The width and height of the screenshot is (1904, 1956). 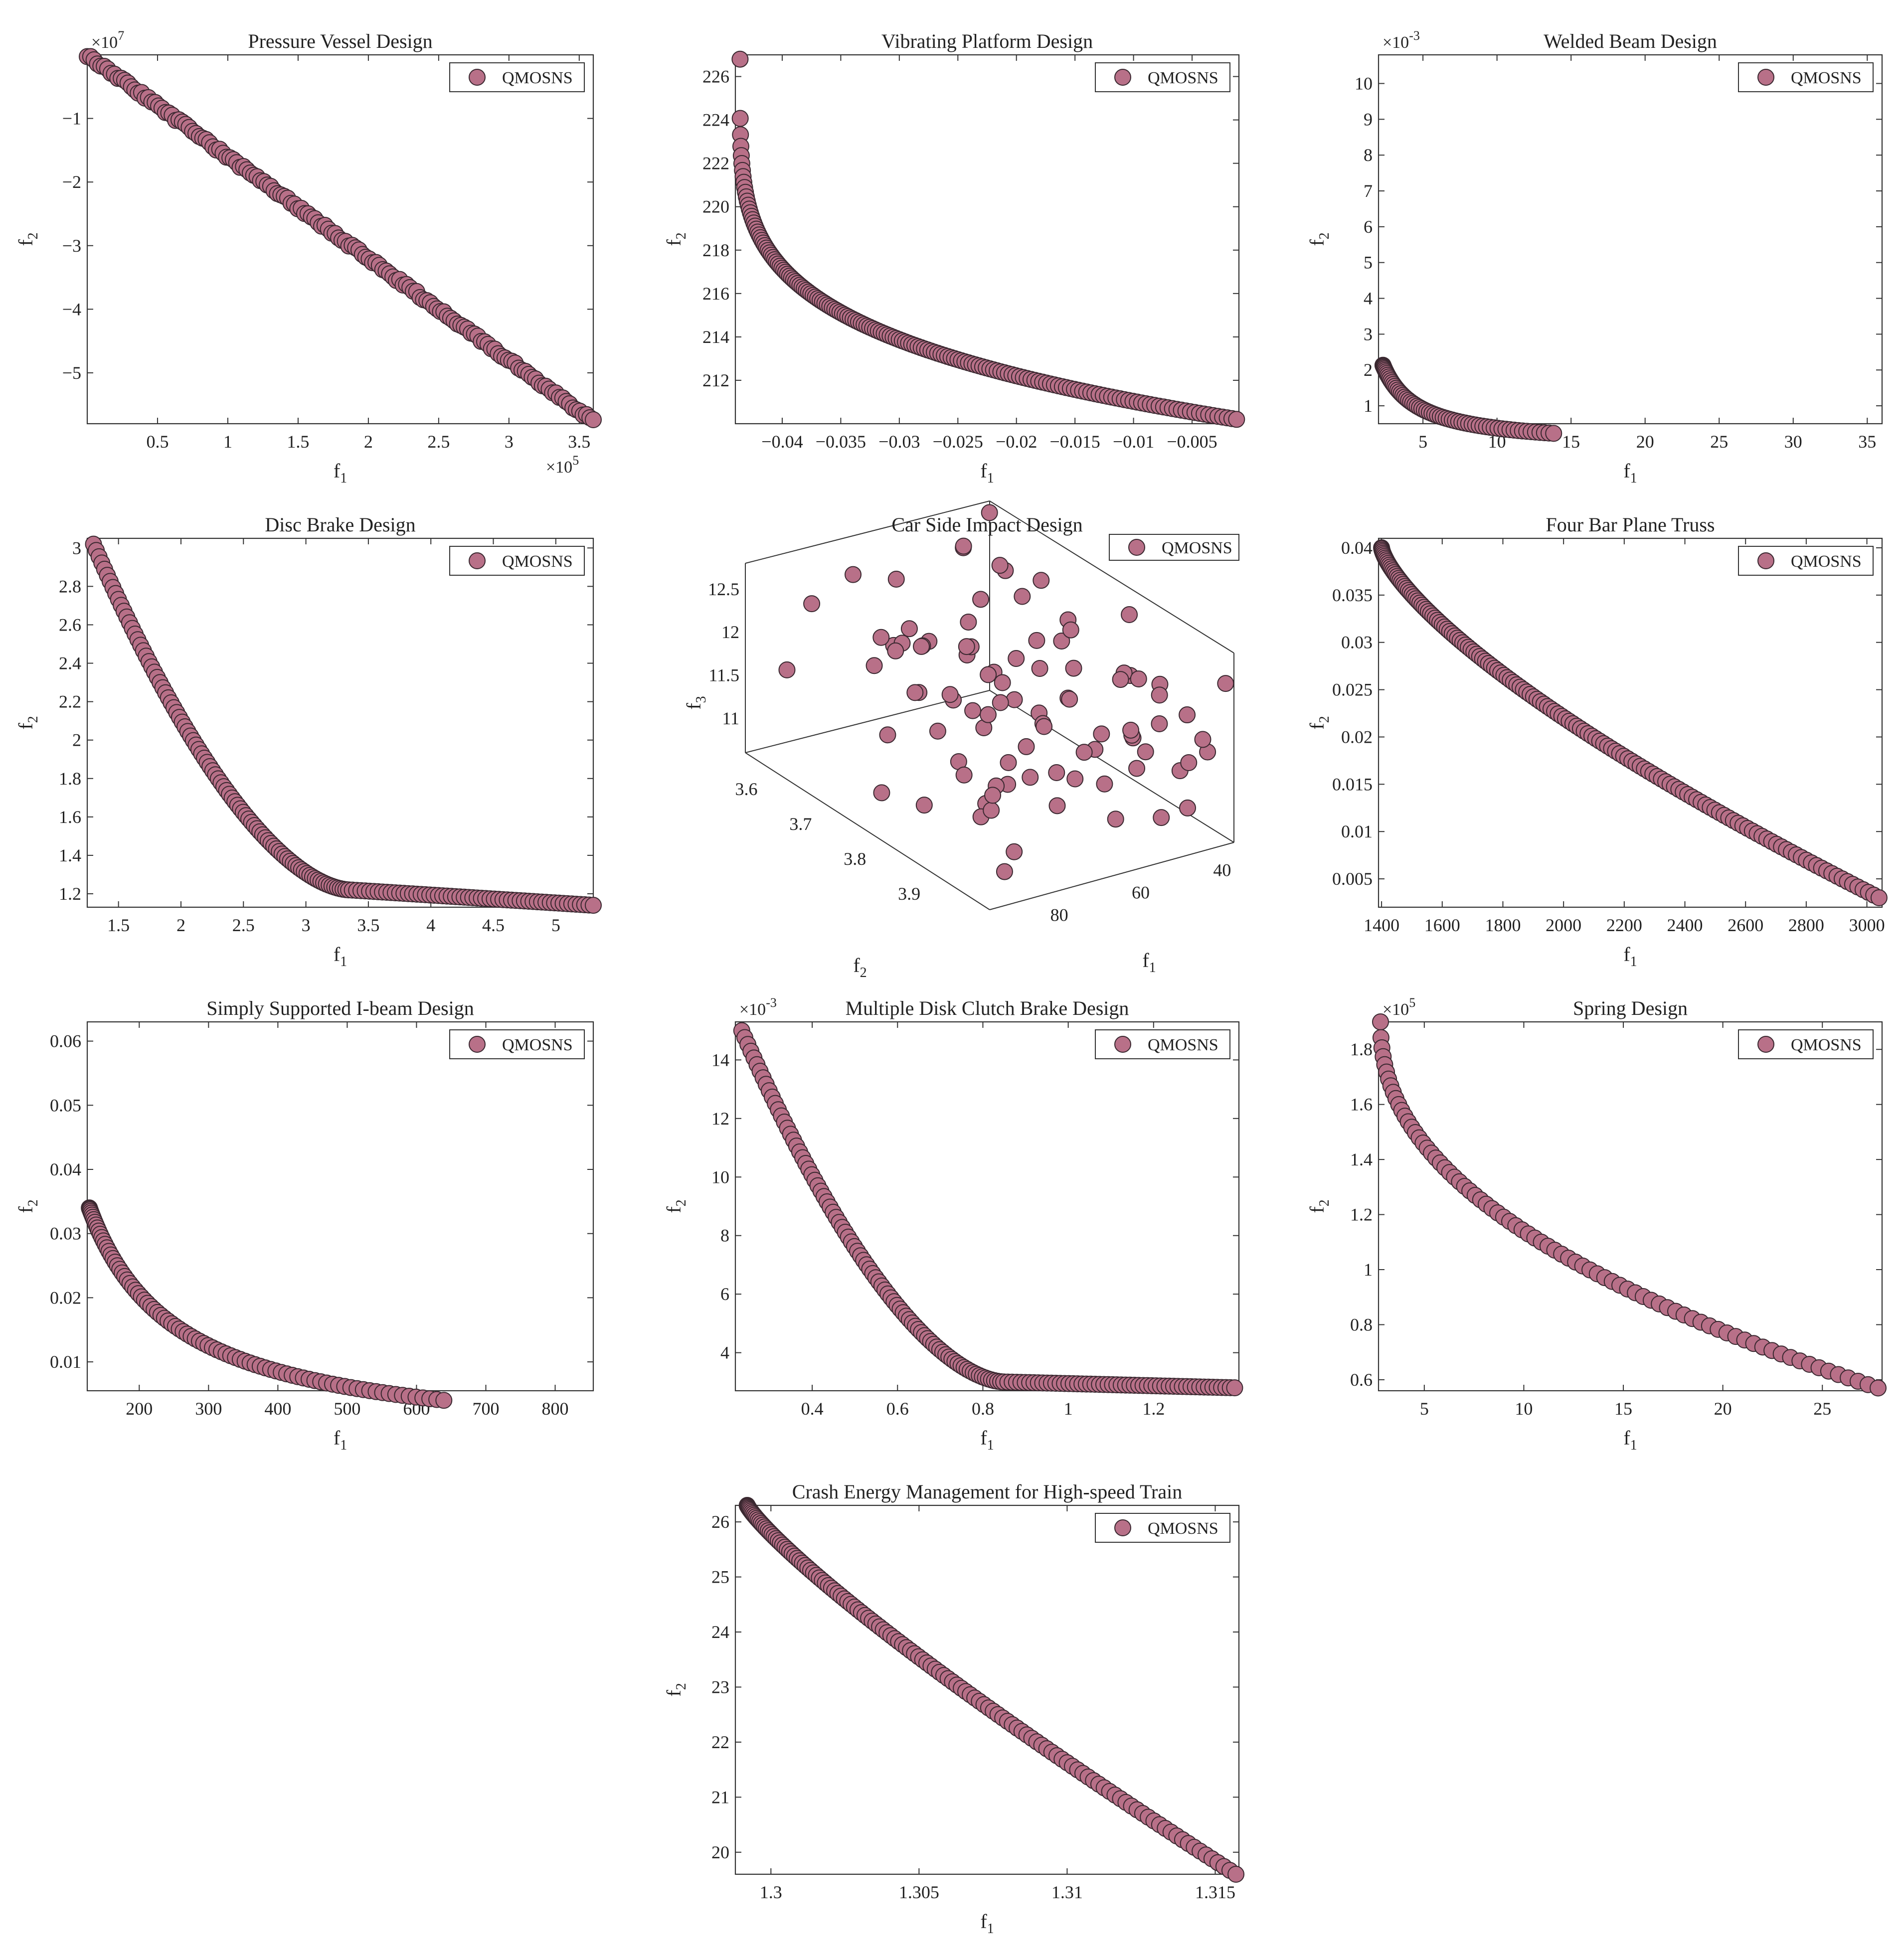 What do you see at coordinates (716, 380) in the screenshot?
I see `y-tick-label: 212` at bounding box center [716, 380].